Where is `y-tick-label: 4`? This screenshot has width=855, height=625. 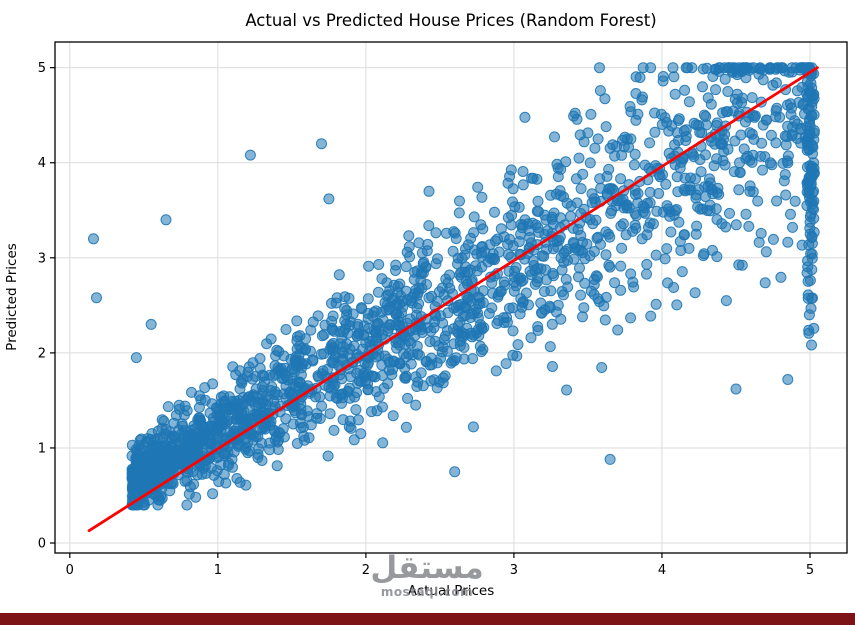 y-tick-label: 4 is located at coordinates (42, 163).